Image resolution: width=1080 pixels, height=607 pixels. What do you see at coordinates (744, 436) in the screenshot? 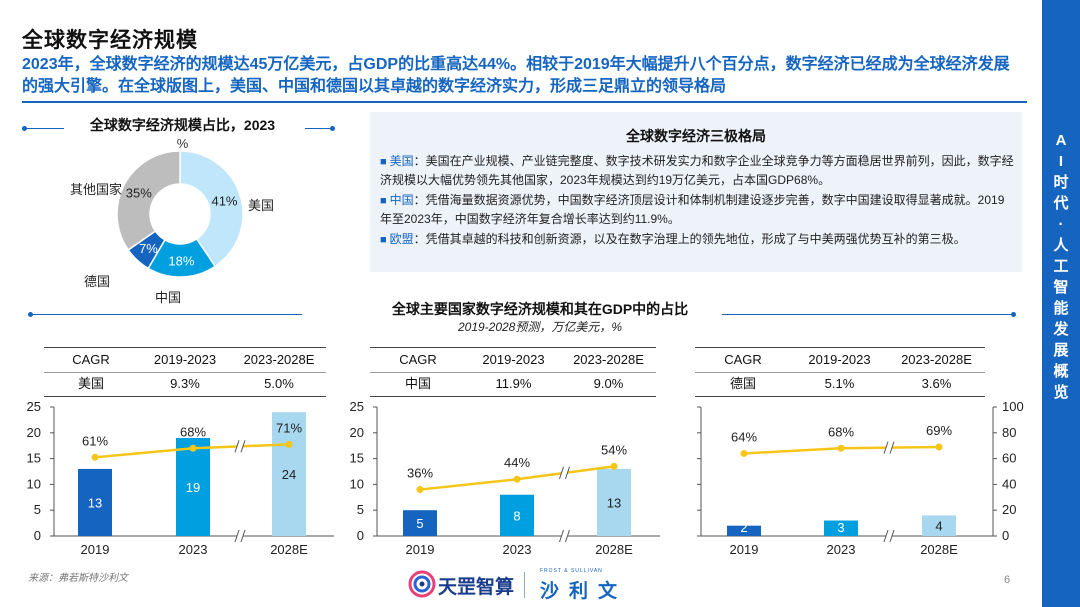
I see `gdp-share-label: 64%` at bounding box center [744, 436].